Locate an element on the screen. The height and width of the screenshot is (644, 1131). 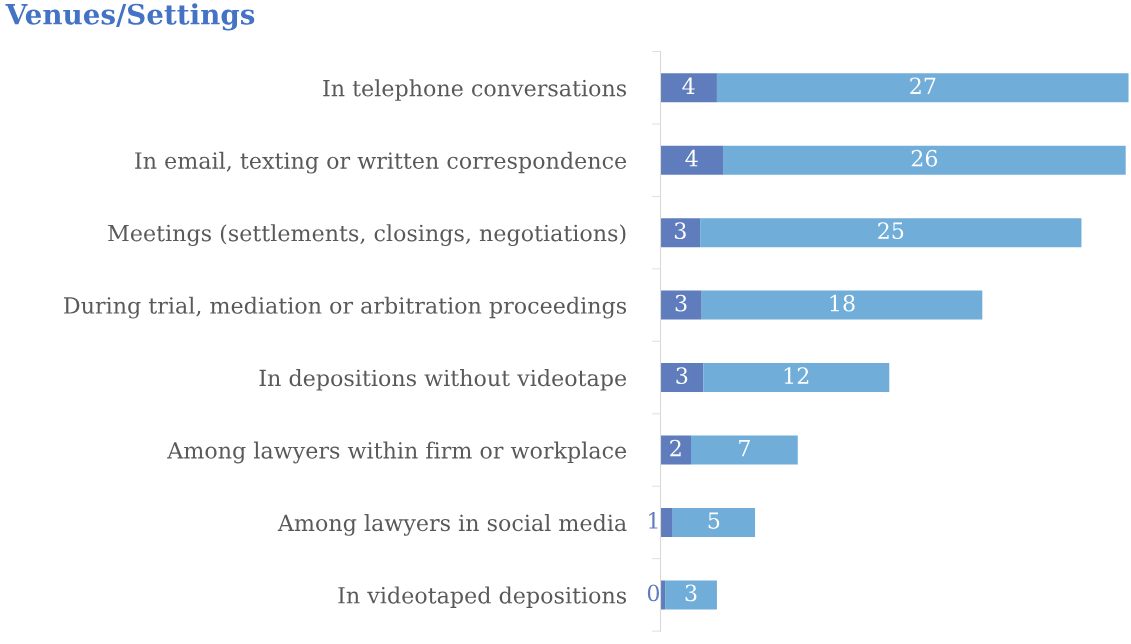
y-tick-label: Among lawyers within firm or workplace is located at coordinates (397, 452).